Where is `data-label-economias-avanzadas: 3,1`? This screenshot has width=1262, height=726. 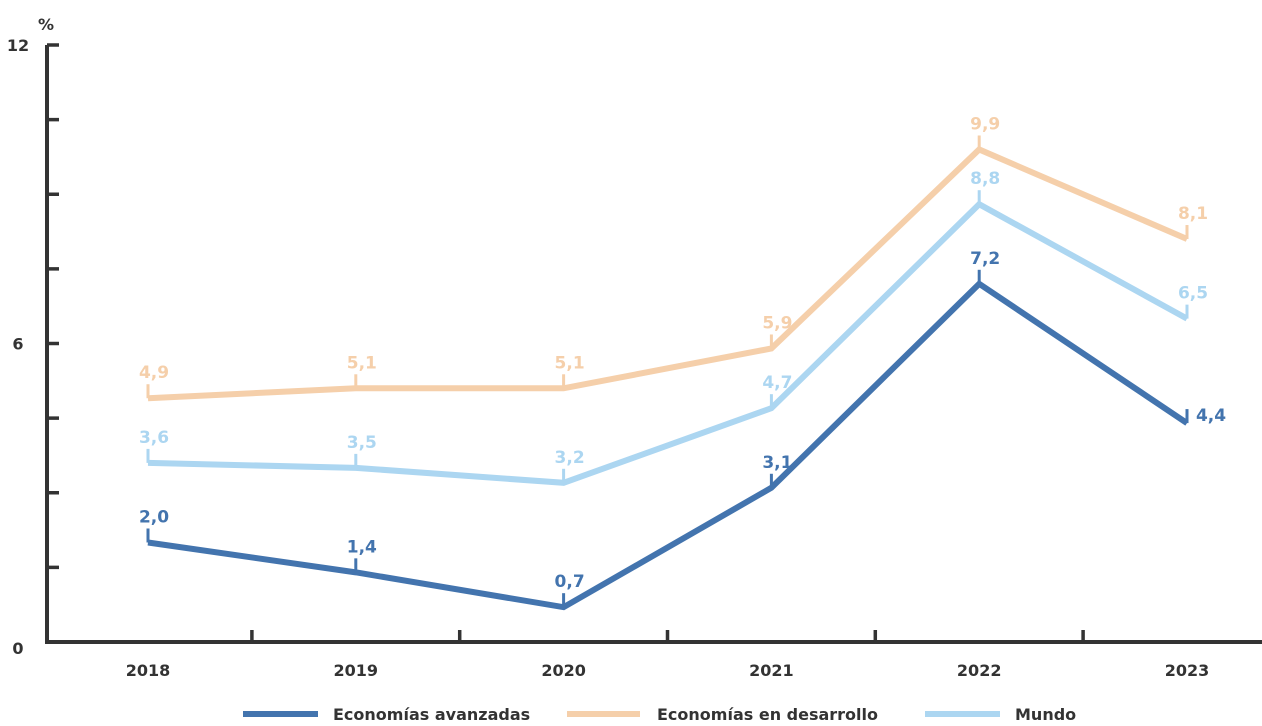 data-label-economias-avanzadas: 3,1 is located at coordinates (777, 463).